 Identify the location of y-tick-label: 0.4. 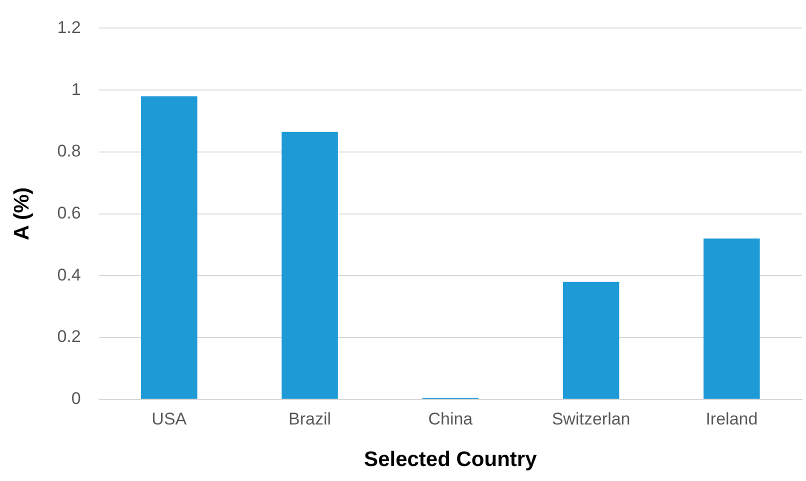
(69, 274).